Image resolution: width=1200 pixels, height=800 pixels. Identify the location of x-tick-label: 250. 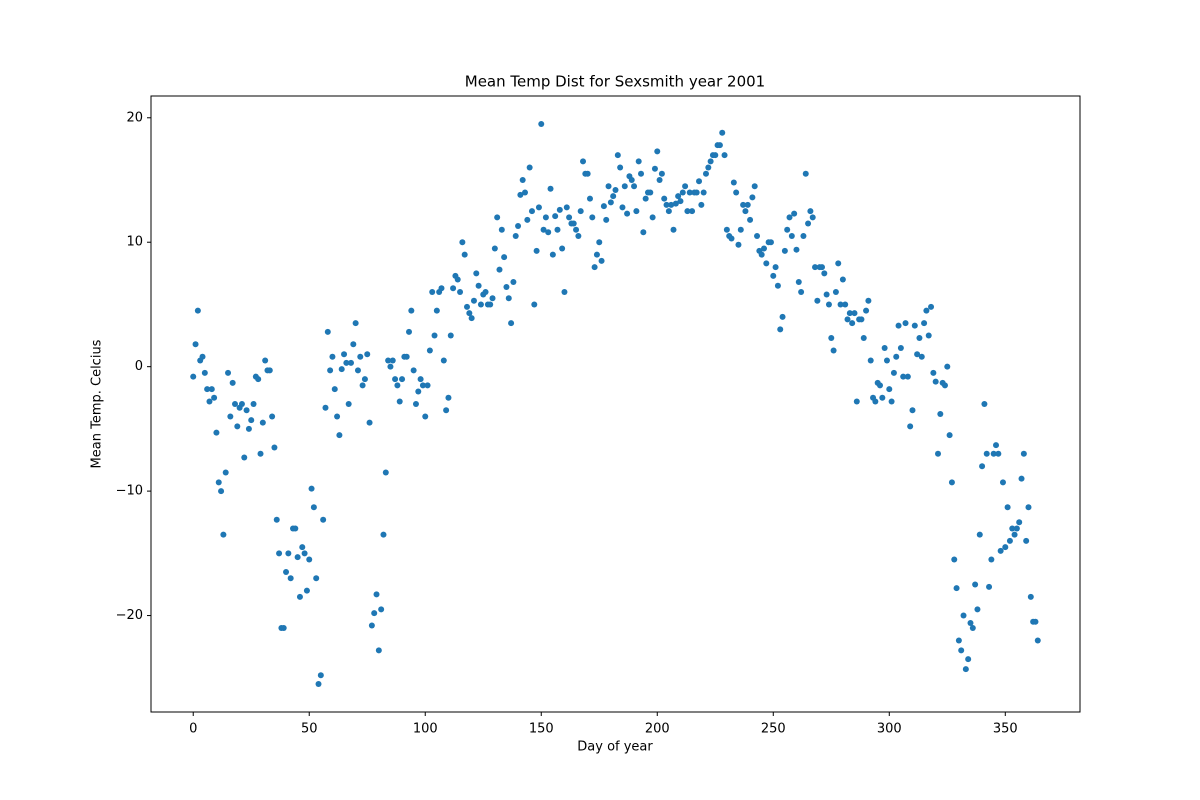
(773, 729).